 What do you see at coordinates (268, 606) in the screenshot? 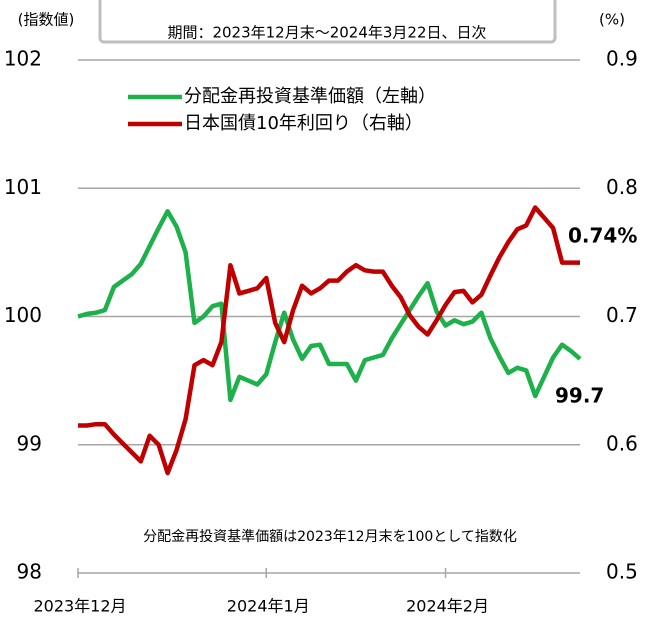
I see `x-tick-label: 2024年1月` at bounding box center [268, 606].